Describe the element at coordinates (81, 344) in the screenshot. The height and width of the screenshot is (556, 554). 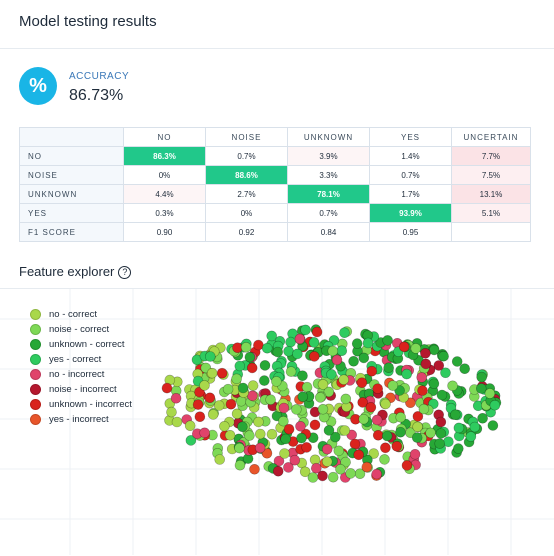
I see `legend-item: unknown - correct` at that location.